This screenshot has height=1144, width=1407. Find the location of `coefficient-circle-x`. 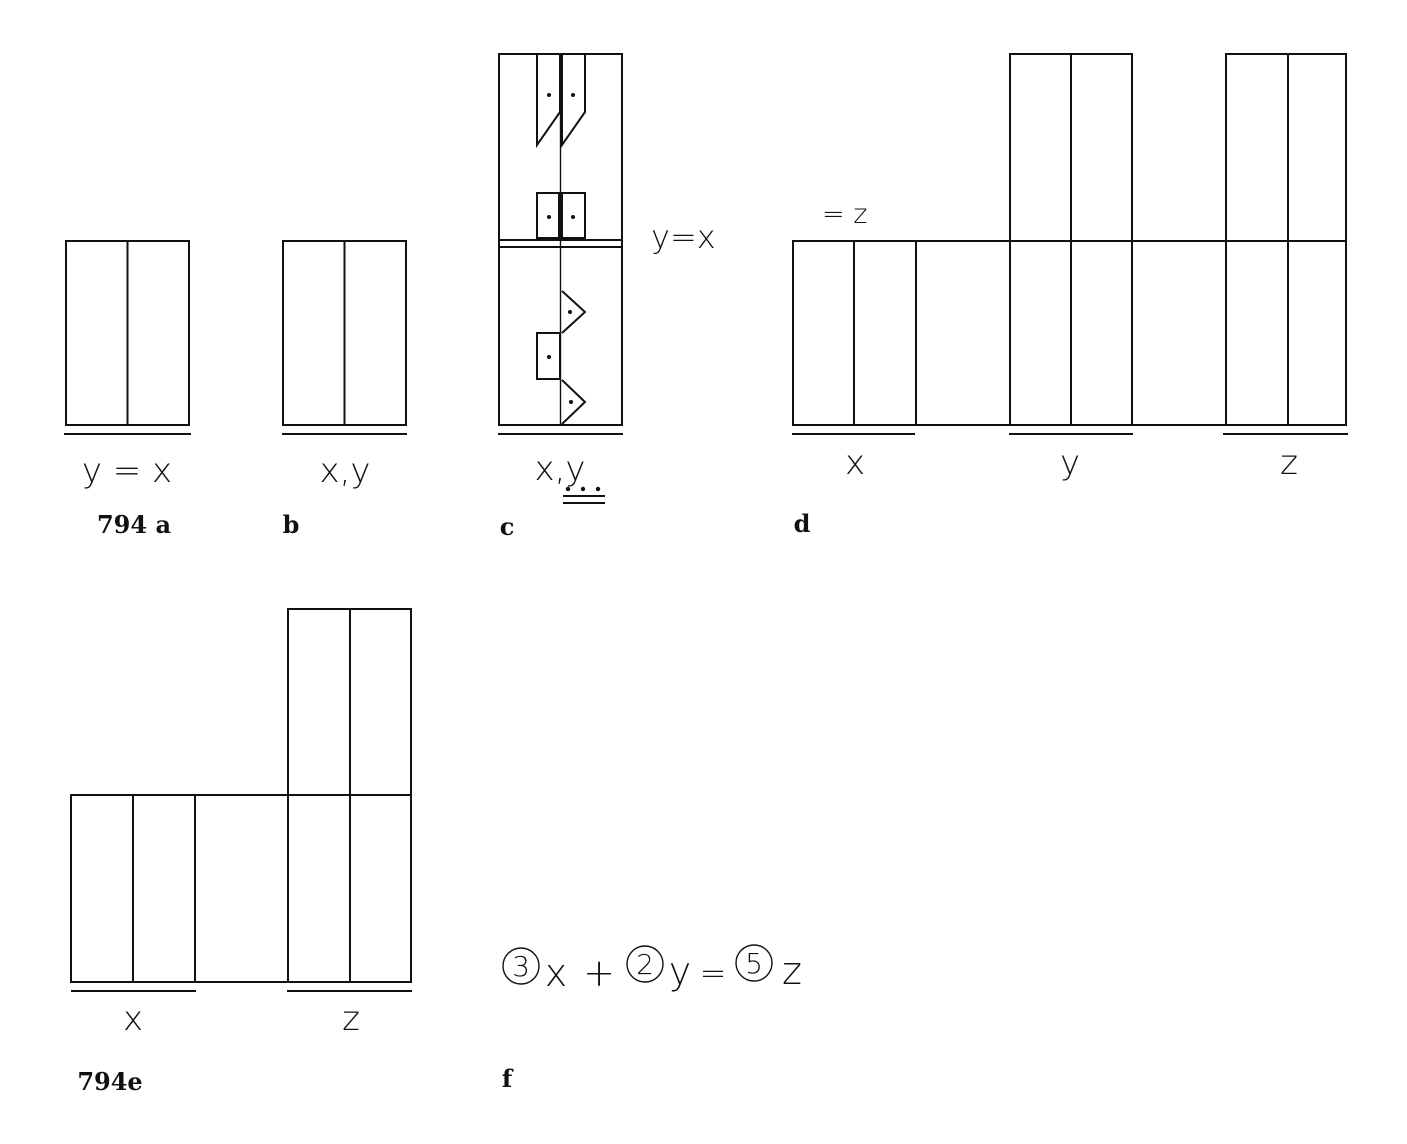

coefficient-circle-x is located at coordinates (521, 966).